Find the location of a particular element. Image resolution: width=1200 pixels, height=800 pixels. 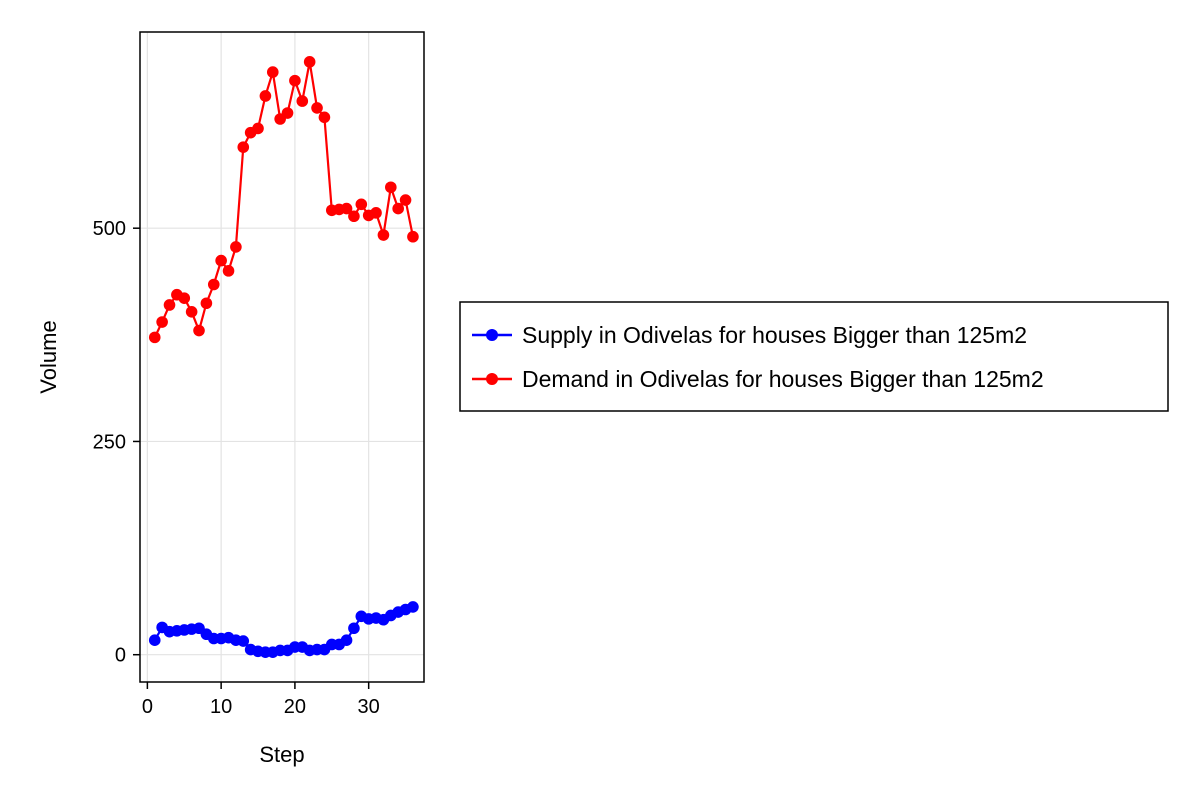

series-demand is located at coordinates (283, 200).